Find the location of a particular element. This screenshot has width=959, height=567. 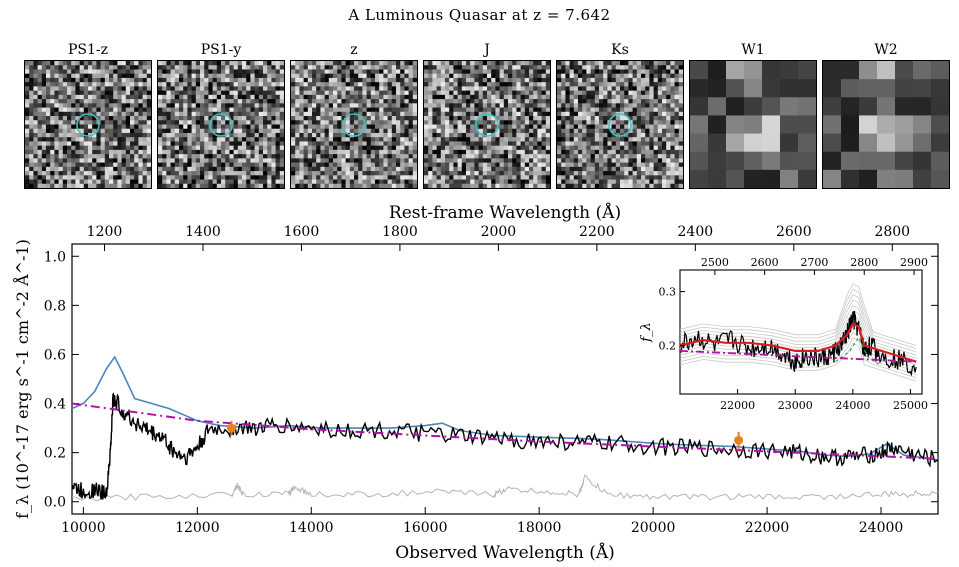

inset-spectrum-line is located at coordinates (798, 343).